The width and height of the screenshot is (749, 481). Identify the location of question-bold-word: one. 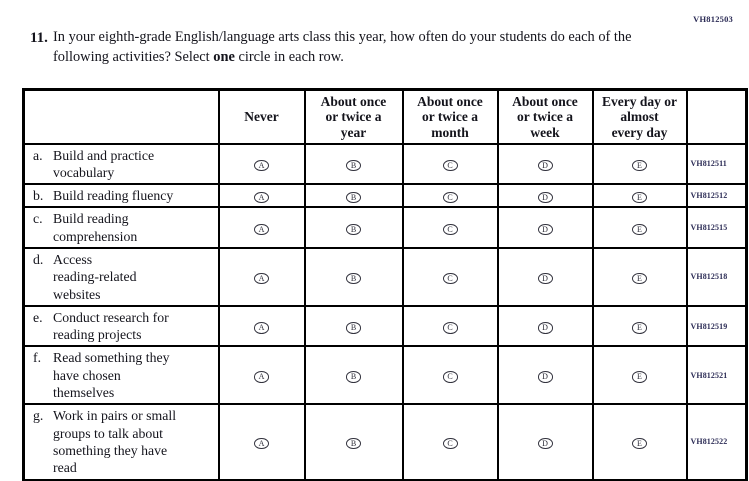
(224, 56).